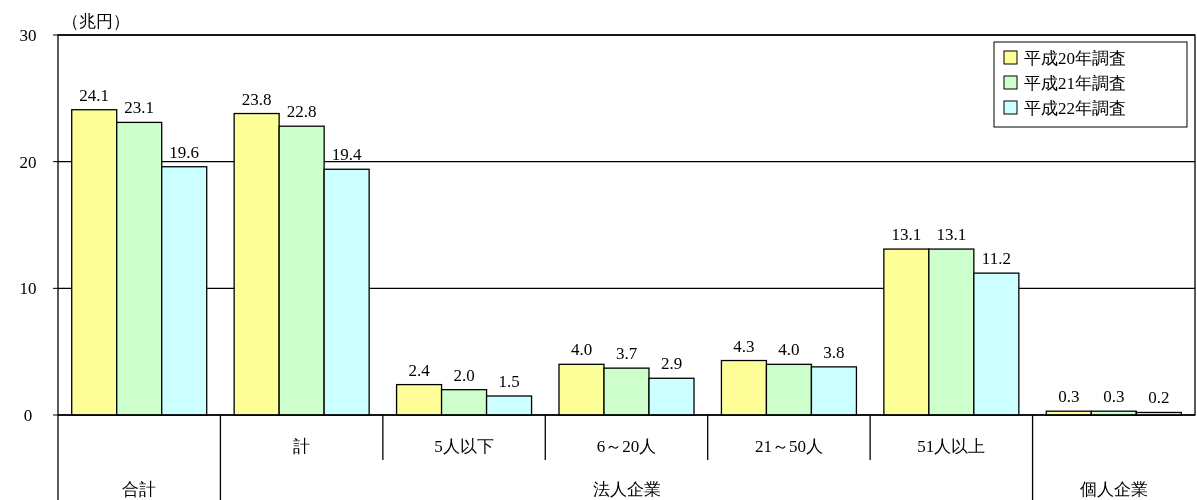  What do you see at coordinates (464, 446) in the screenshot?
I see `x-tick-label: 5人以下` at bounding box center [464, 446].